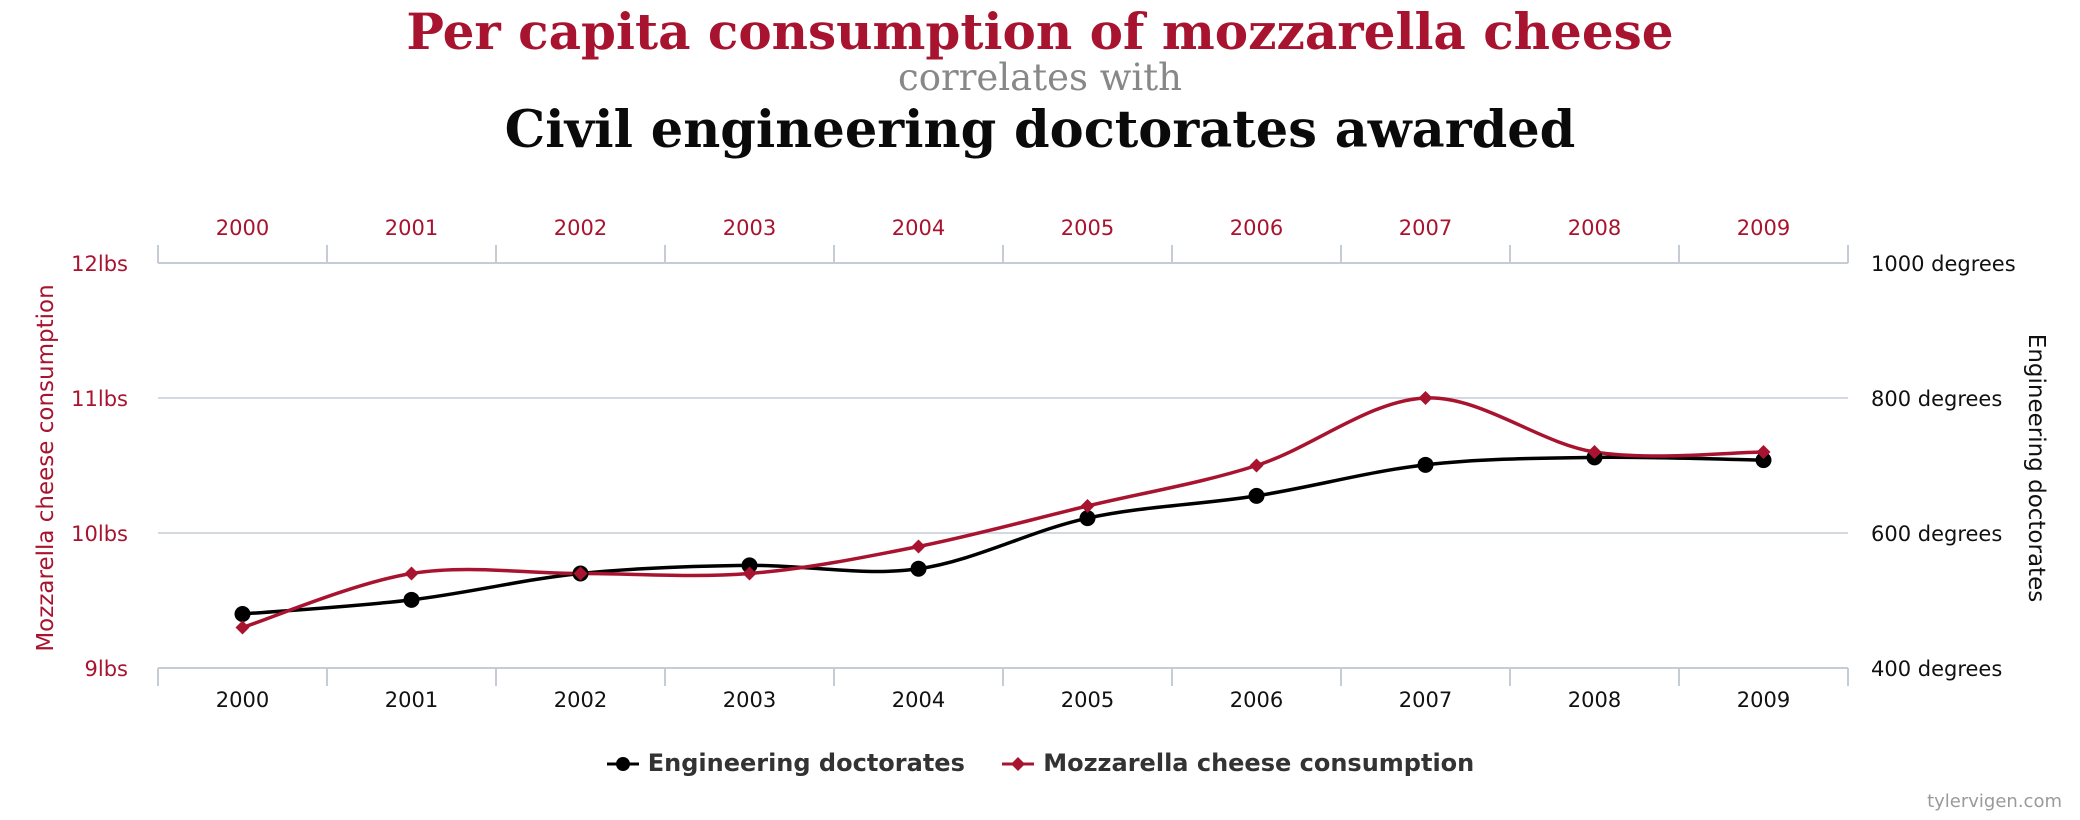 Image resolution: width=2080 pixels, height=820 pixels. What do you see at coordinates (580, 700) in the screenshot?
I see `bottom-x-tick-label: 2002` at bounding box center [580, 700].